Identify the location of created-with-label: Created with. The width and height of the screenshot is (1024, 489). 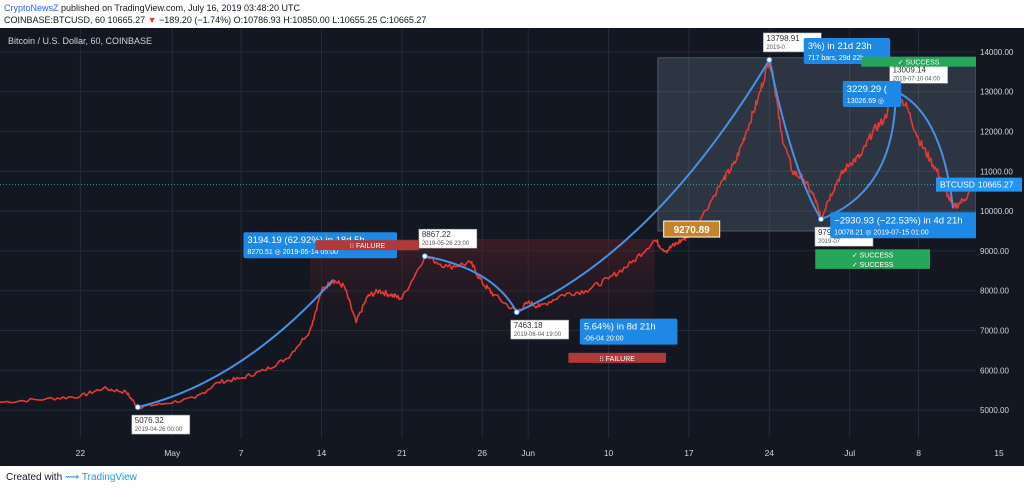
(34, 477).